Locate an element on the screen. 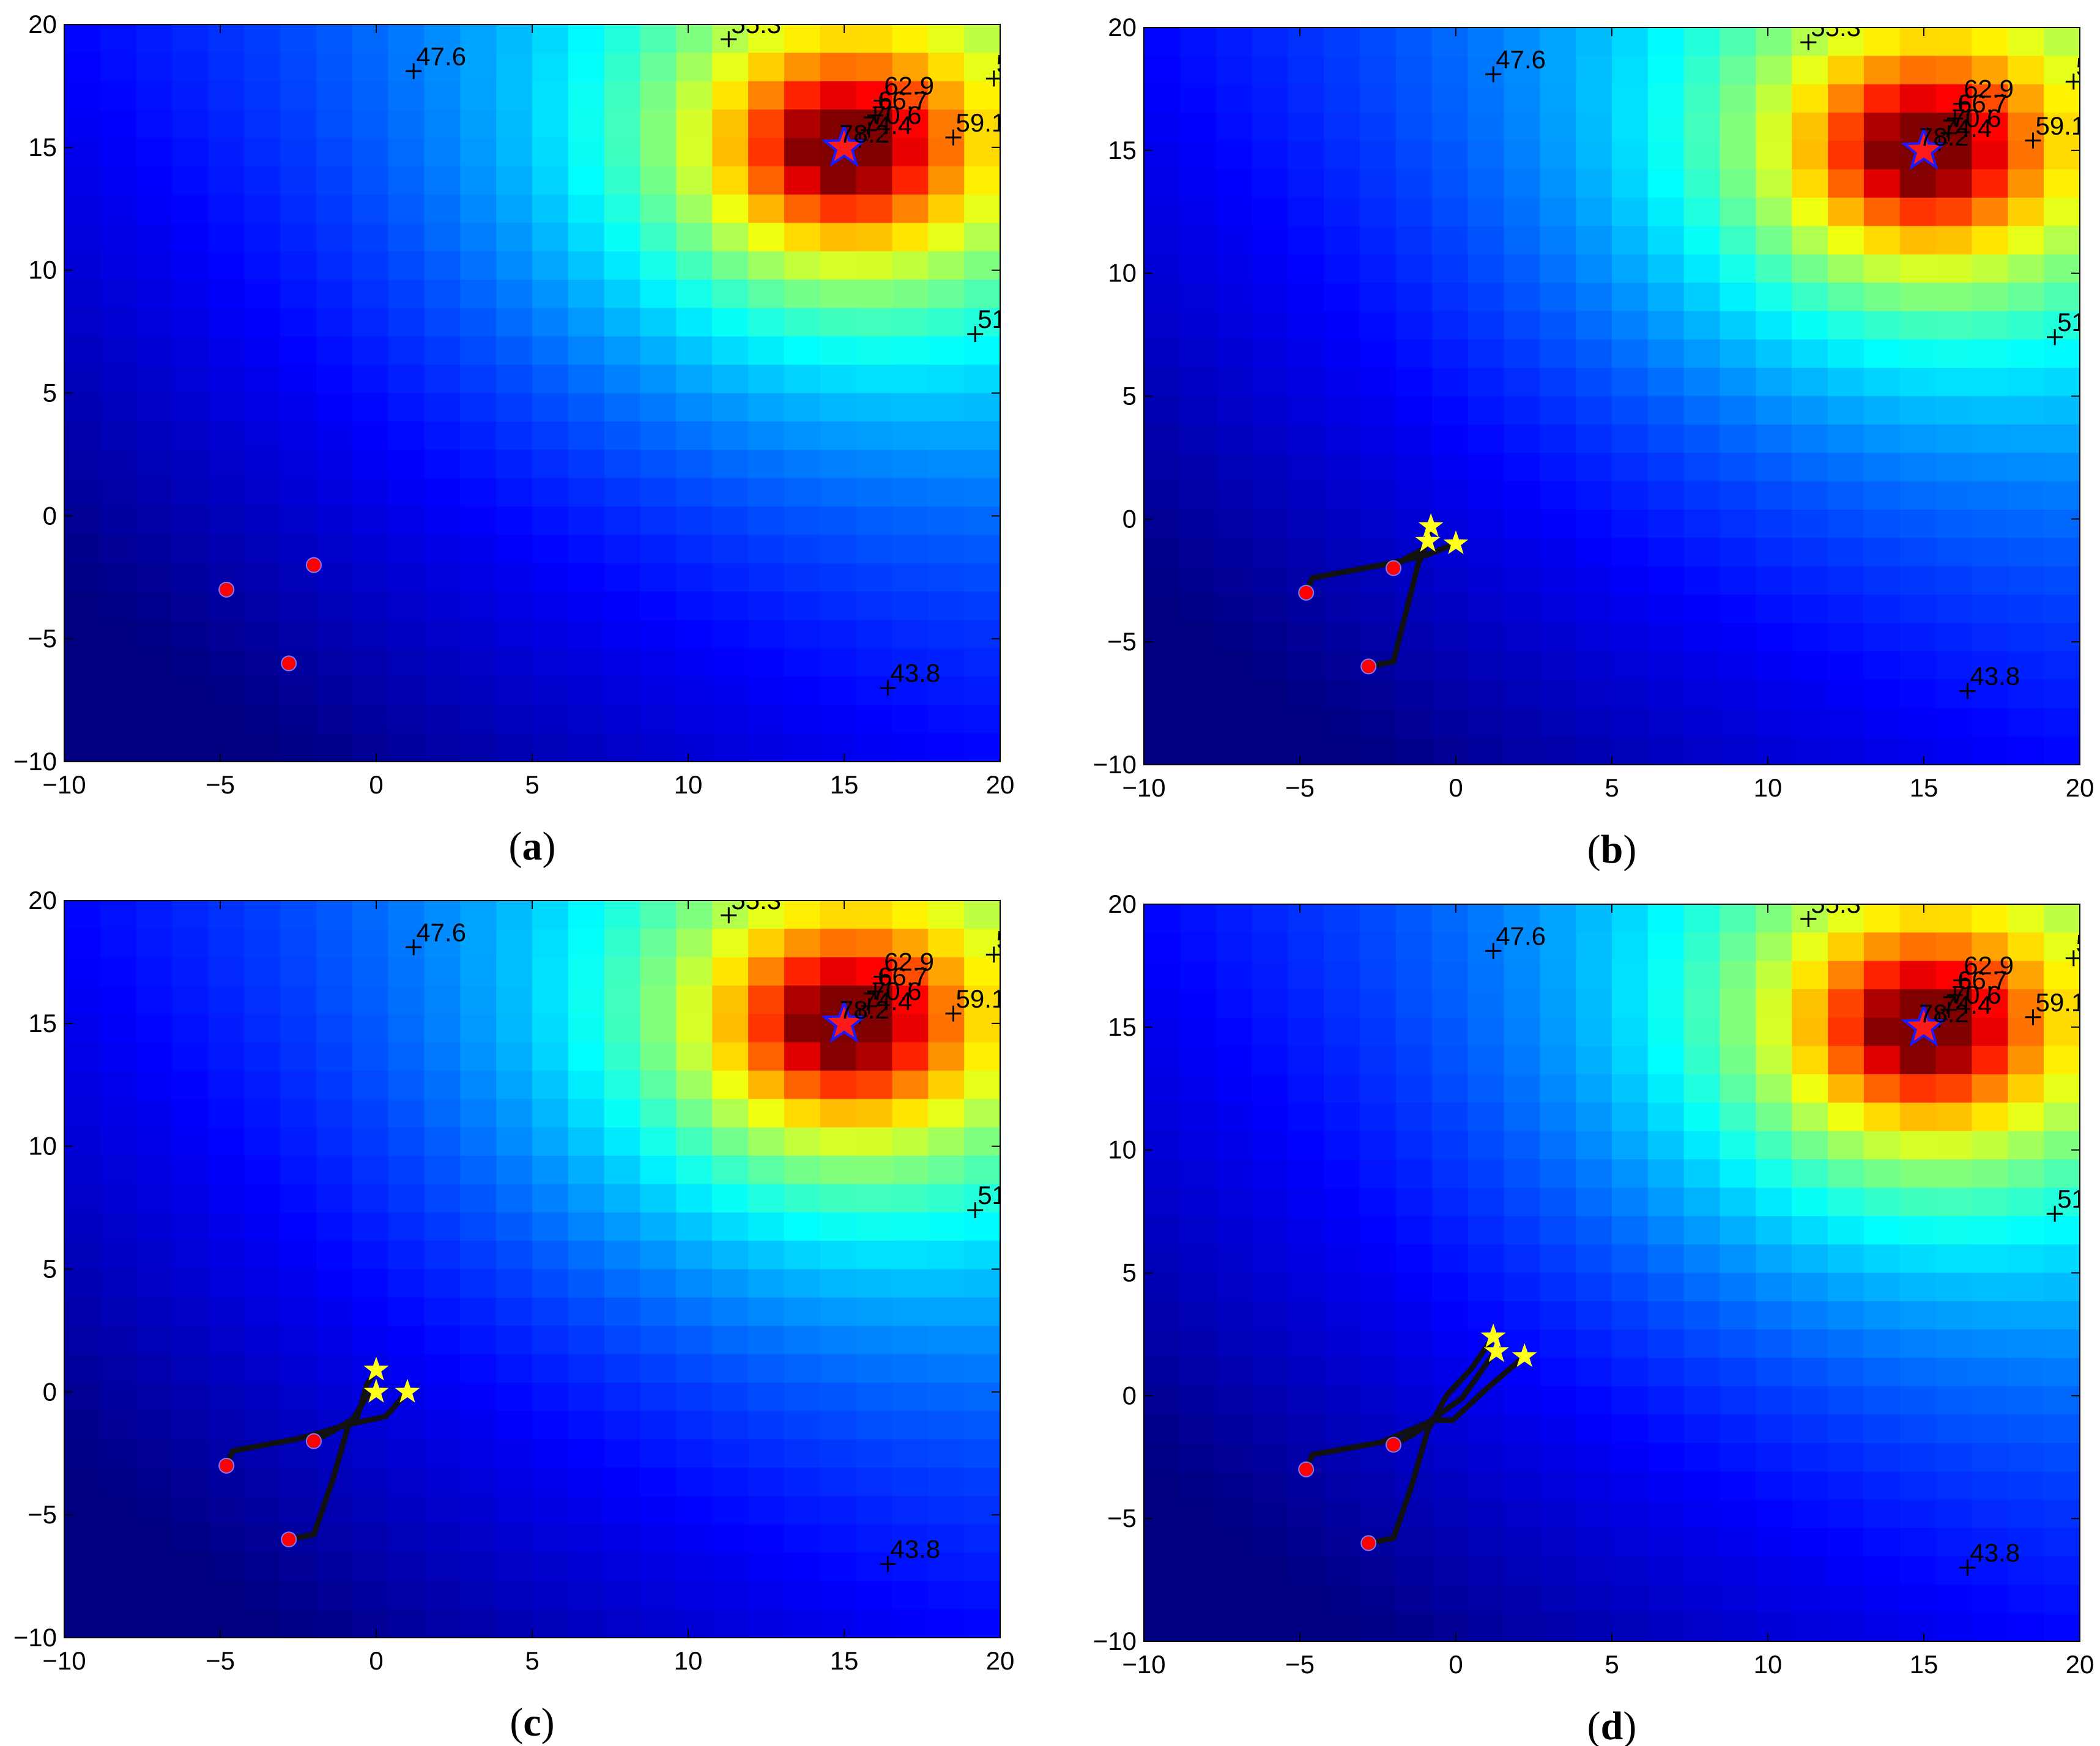  agent-start-marker is located at coordinates (1306, 1469).